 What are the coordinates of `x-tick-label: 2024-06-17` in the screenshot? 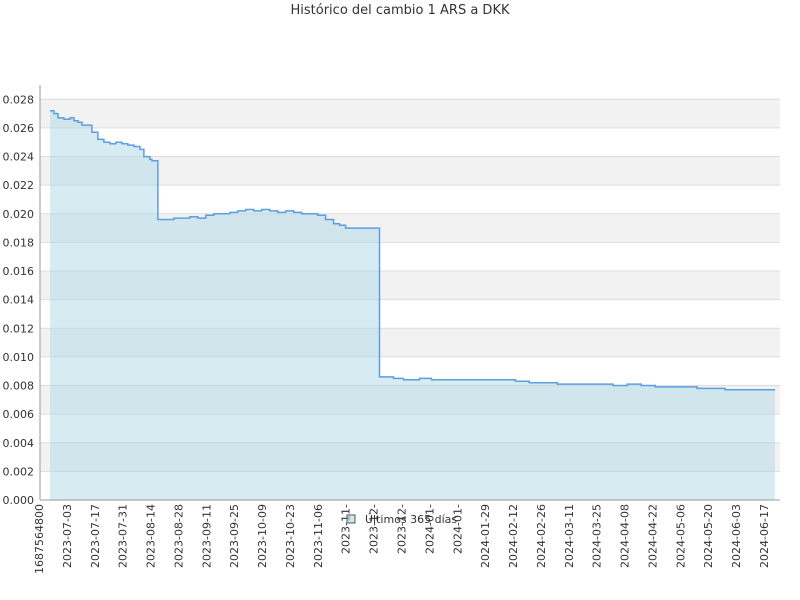 It's located at (764, 536).